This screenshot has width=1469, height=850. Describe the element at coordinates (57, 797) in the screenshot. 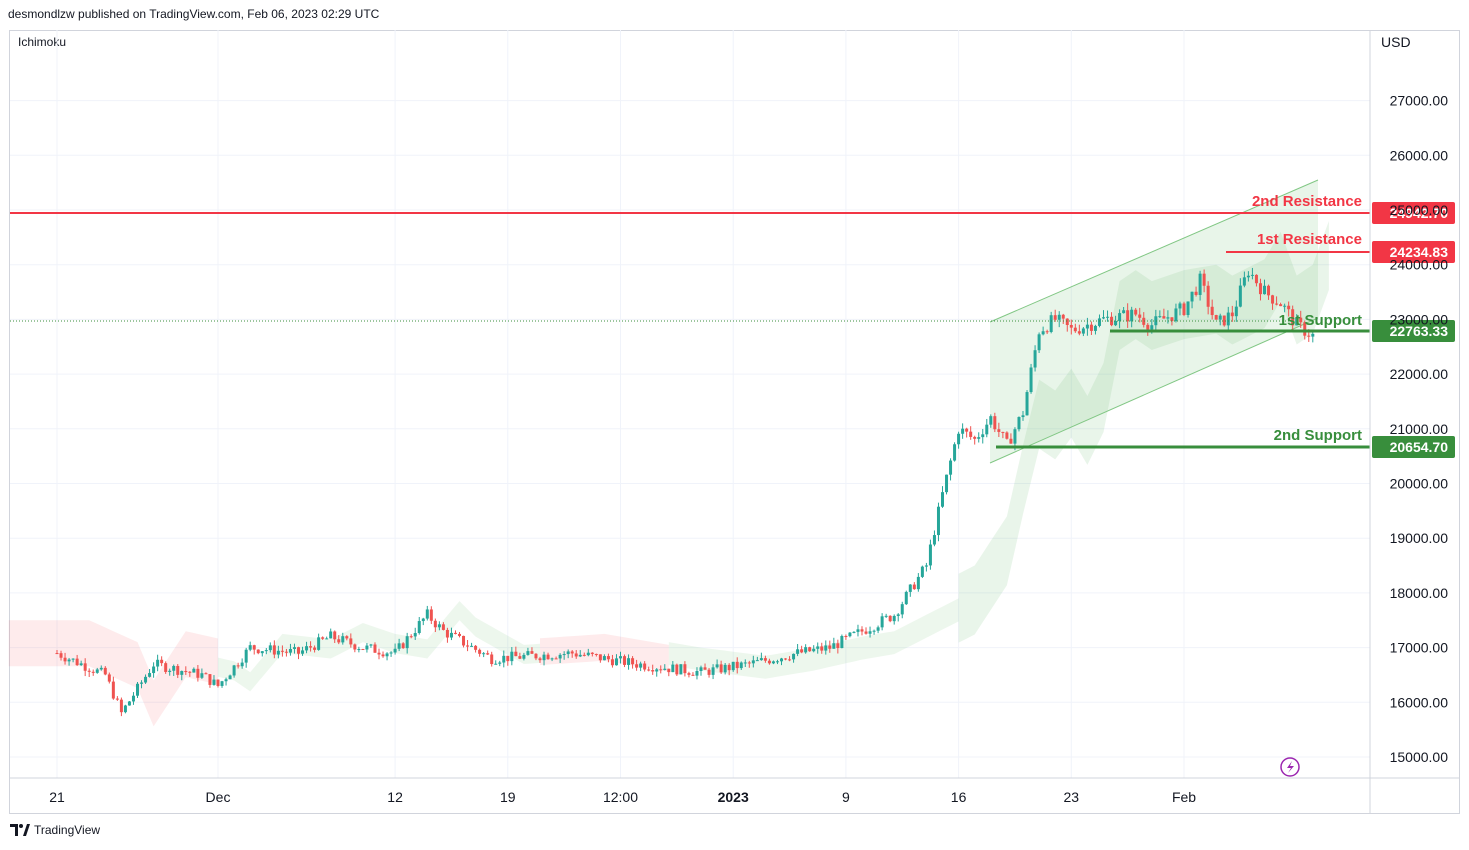

I see `x-tick-label: 21` at that location.